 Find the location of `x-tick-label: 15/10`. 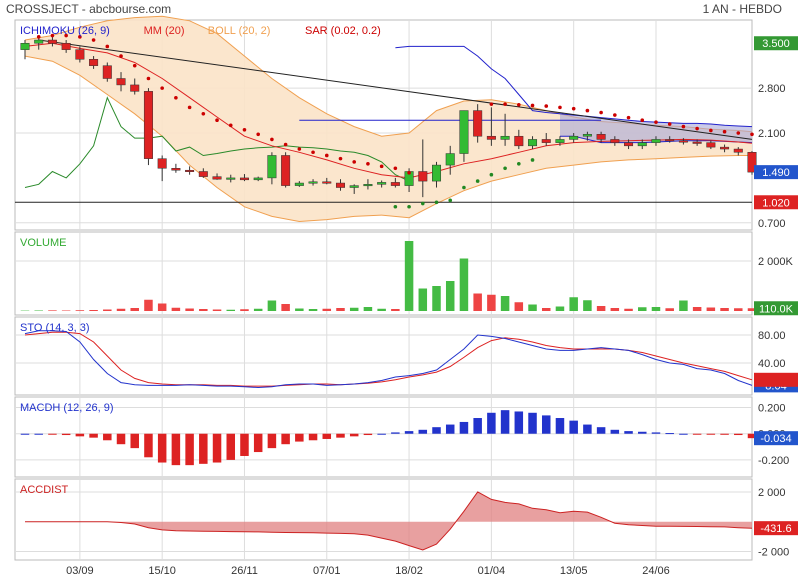

x-tick-label: 15/10 is located at coordinates (162, 571).